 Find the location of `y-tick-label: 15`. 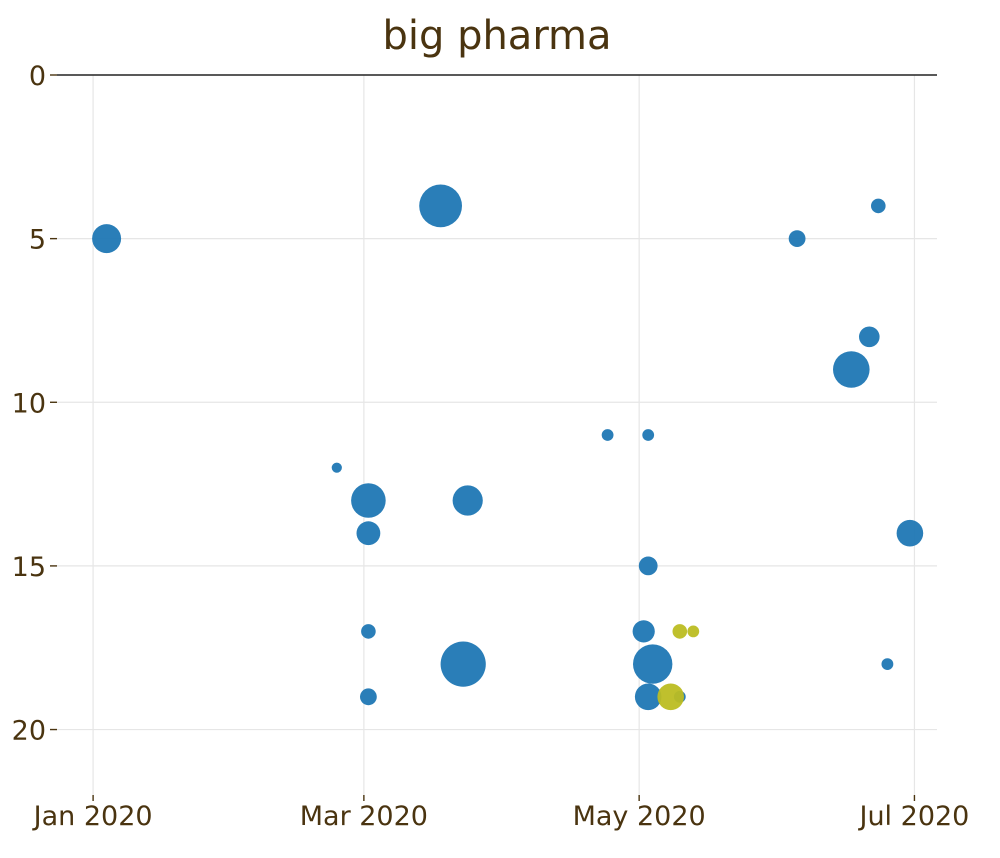

y-tick-label: 15 is located at coordinates (29, 567).